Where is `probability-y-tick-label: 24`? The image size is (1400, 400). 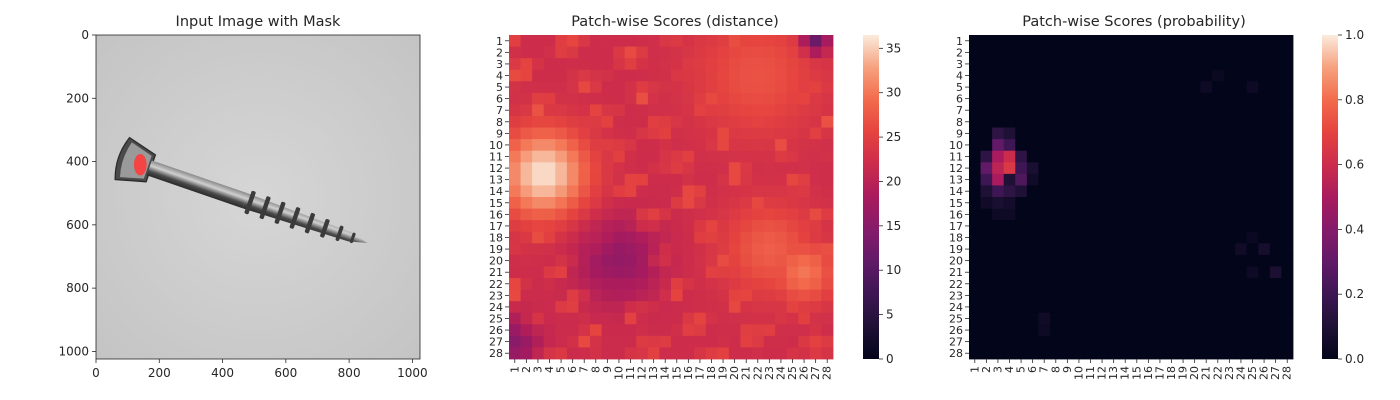 probability-y-tick-label: 24 is located at coordinates (956, 307).